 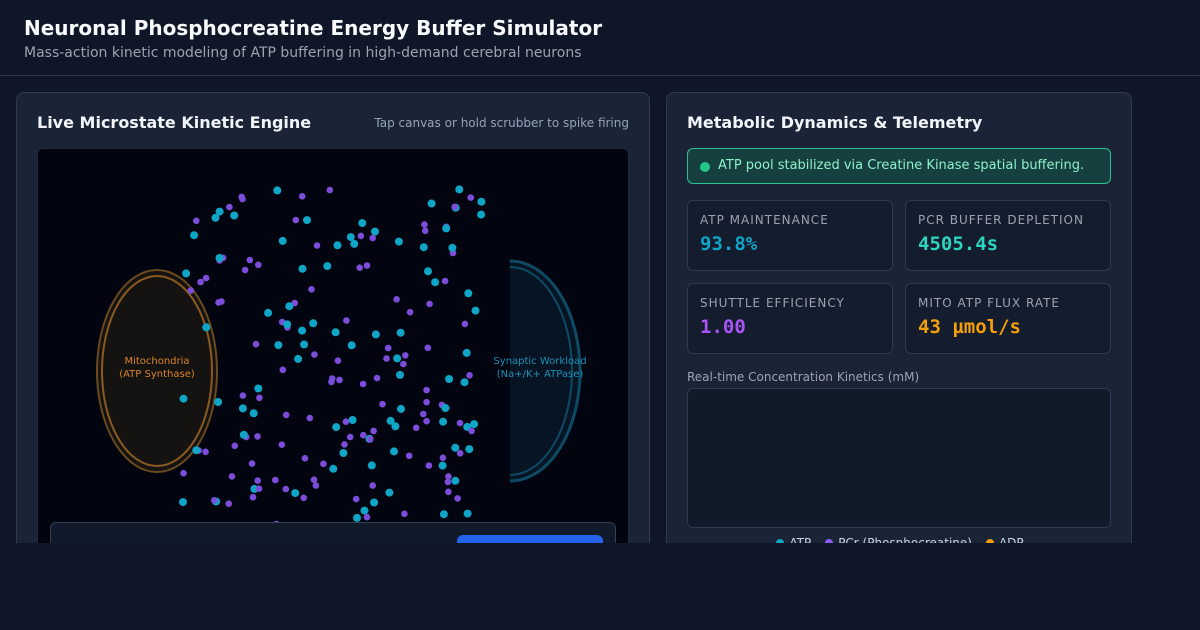 What do you see at coordinates (157, 374) in the screenshot?
I see `mito-label: (ATP Synthase)` at bounding box center [157, 374].